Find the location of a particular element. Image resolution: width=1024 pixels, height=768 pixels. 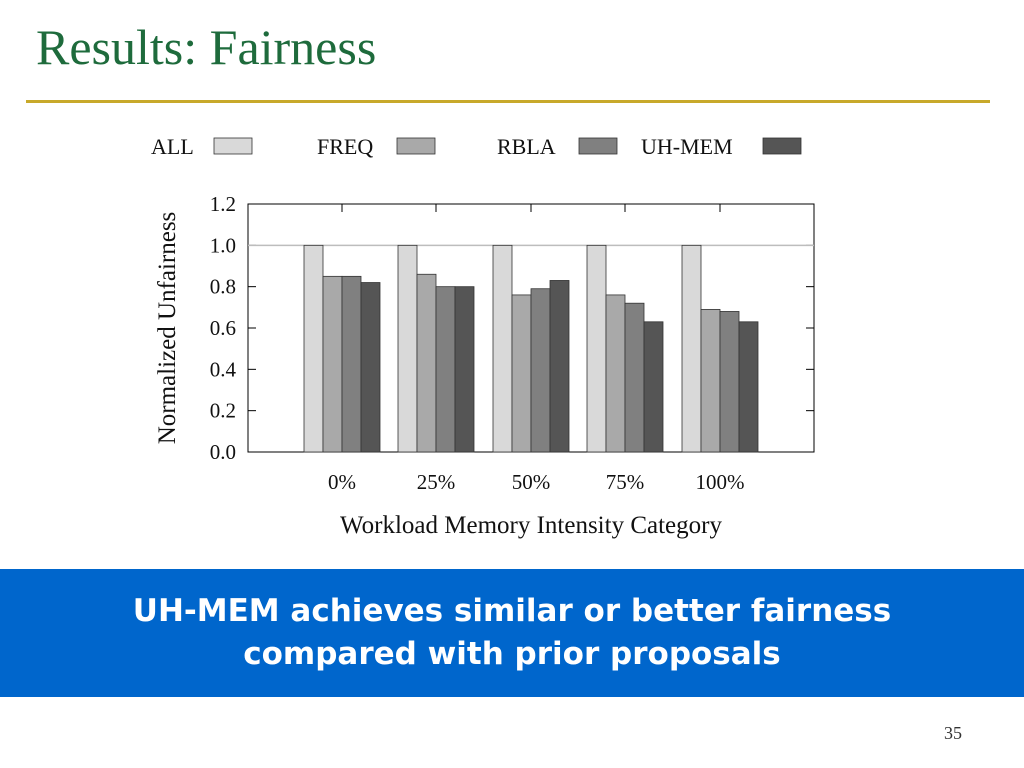

legend-label: UH-MEM is located at coordinates (687, 146).